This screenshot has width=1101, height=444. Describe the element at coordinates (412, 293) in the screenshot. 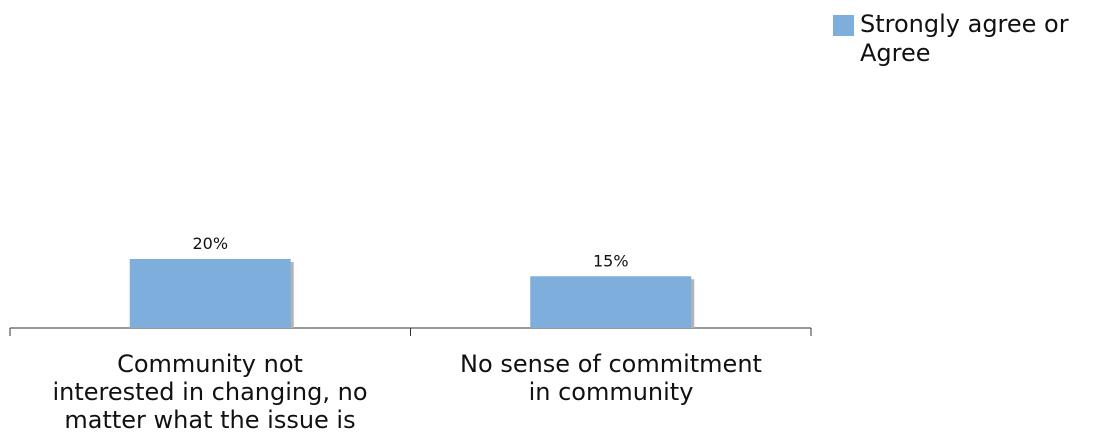

I see `bars` at that location.